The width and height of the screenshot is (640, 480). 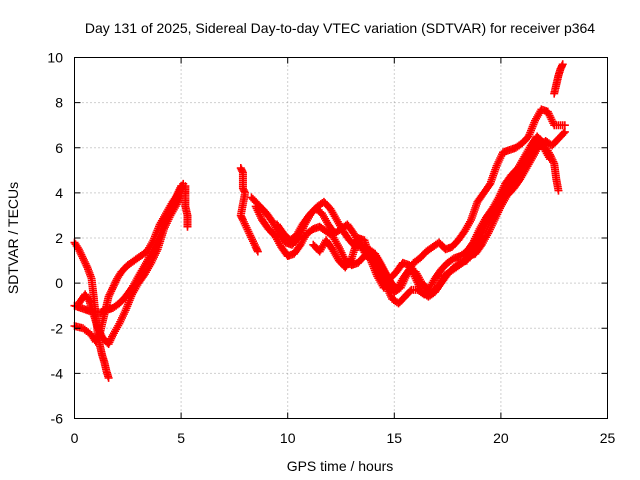 I want to click on y-tick-label: 2, so click(x=59, y=238).